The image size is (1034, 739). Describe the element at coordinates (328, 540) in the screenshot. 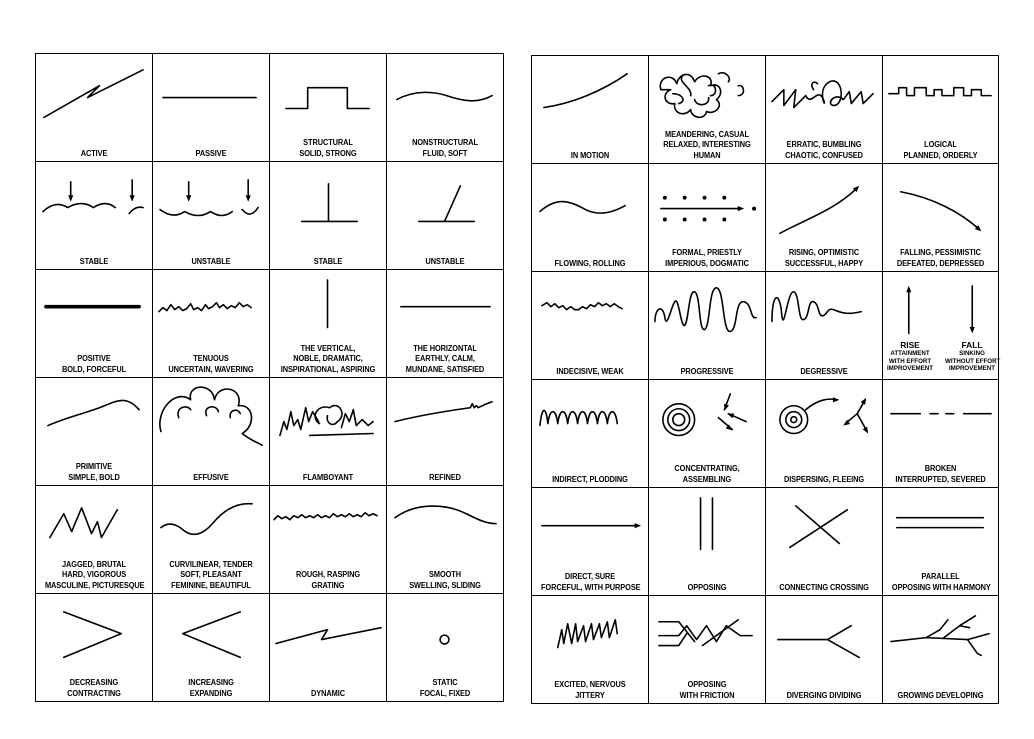

I see `left-cell: ROUGH, RASPING GRATING` at that location.